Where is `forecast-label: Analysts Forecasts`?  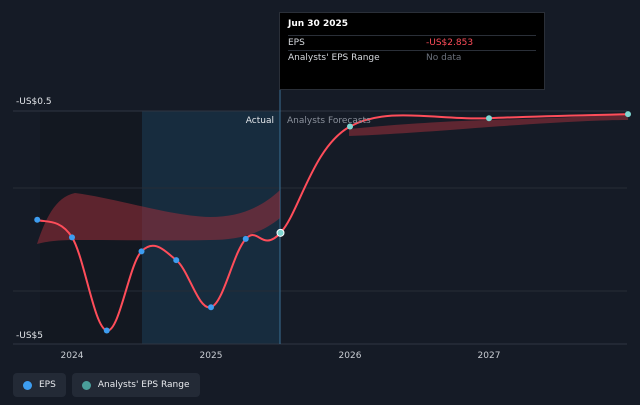
forecast-label: Analysts Forecasts is located at coordinates (329, 121).